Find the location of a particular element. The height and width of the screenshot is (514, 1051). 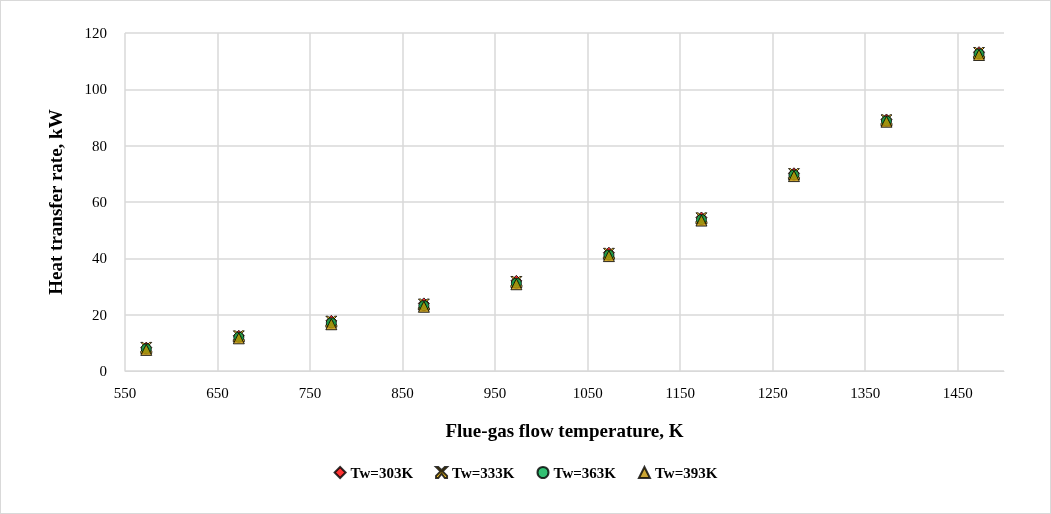

x-tick-label: 550 is located at coordinates (125, 392).